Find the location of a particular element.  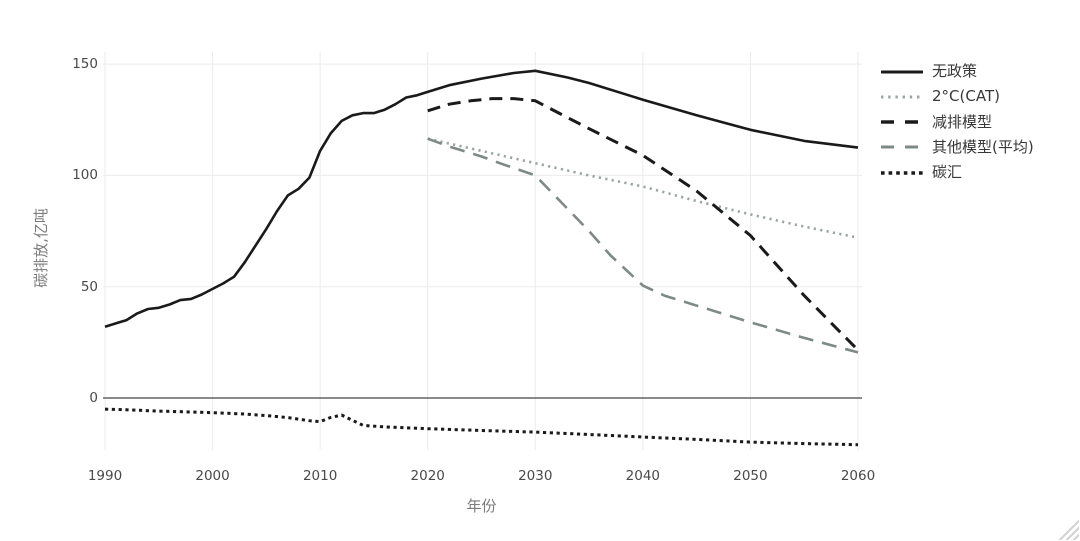

legend: 无政策 2°C(CAT) 减排模型 其他模型(平均) 碳汇 is located at coordinates (957, 122).